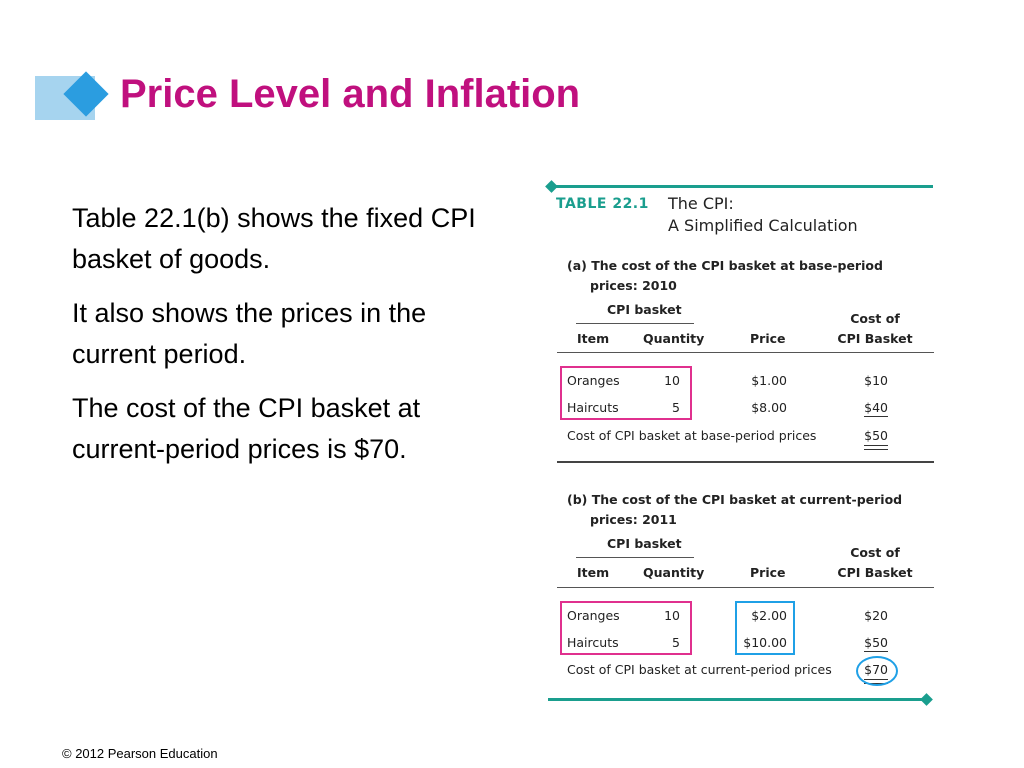 The width and height of the screenshot is (1024, 768). What do you see at coordinates (769, 407) in the screenshot?
I see `table-cell: $8.00` at bounding box center [769, 407].